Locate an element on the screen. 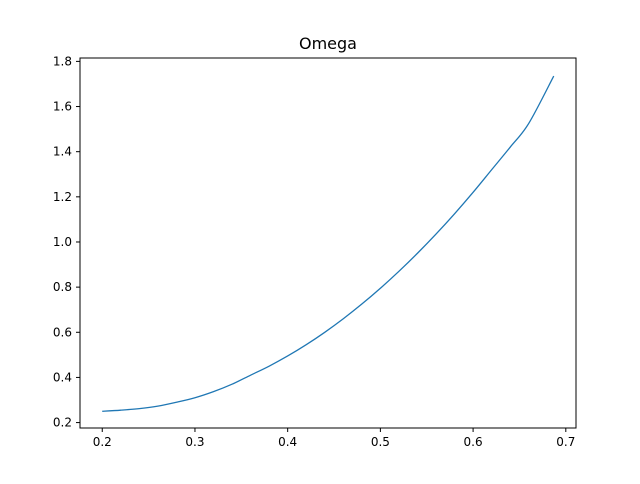 The width and height of the screenshot is (640, 484). x-tick-label: 0.2 is located at coordinates (102, 442).